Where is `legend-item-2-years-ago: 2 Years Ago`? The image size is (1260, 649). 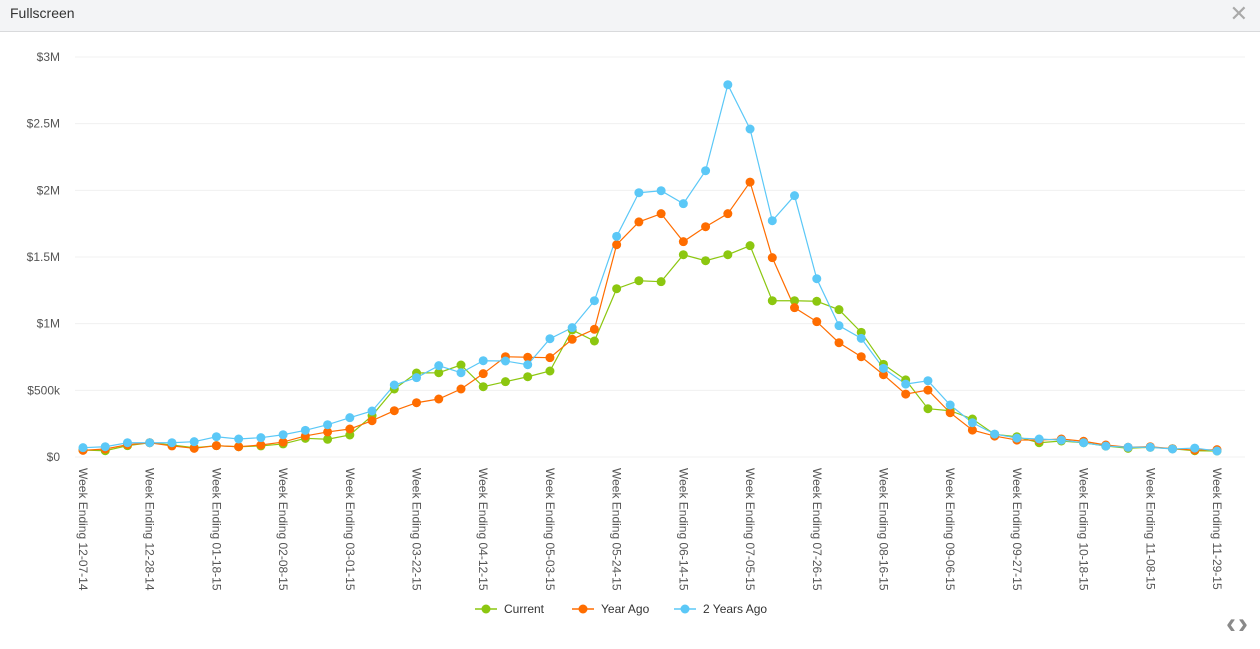 legend-item-2-years-ago: 2 Years Ago is located at coordinates (735, 609).